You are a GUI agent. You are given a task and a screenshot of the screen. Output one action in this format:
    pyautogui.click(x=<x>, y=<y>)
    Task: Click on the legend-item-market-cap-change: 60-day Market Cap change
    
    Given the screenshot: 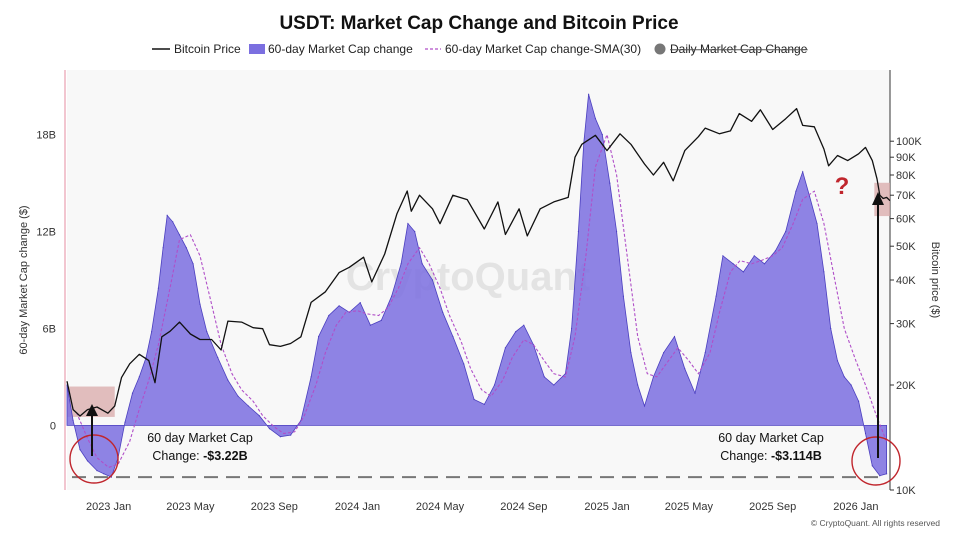 What is the action you would take?
    pyautogui.click(x=331, y=49)
    